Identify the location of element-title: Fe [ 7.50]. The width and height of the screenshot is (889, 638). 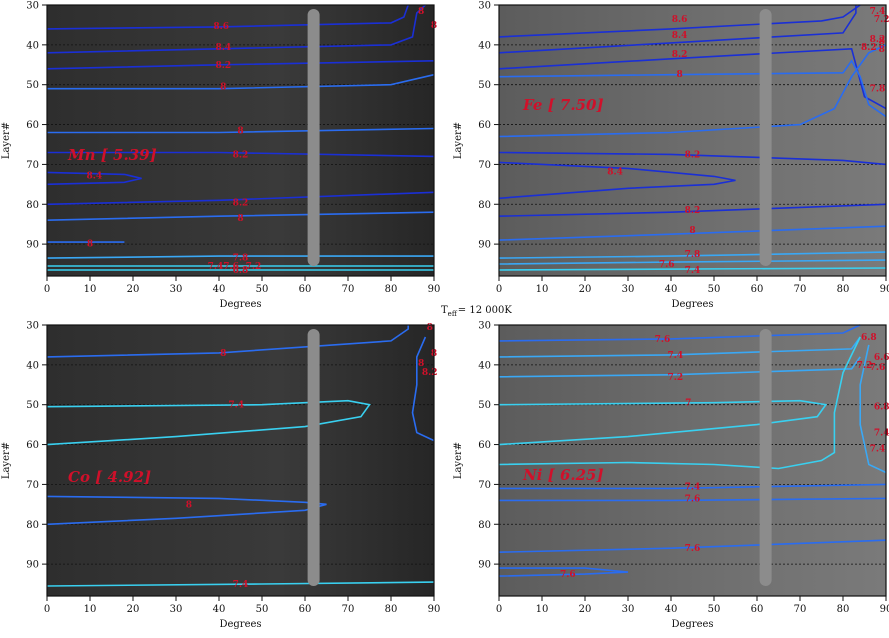
(563, 105).